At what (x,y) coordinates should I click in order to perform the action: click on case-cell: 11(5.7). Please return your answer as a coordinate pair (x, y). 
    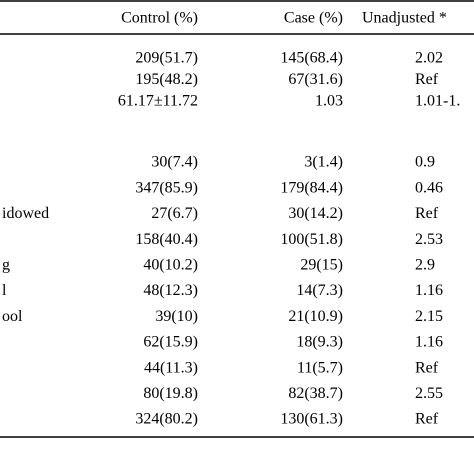
    Looking at the image, I should click on (320, 367).